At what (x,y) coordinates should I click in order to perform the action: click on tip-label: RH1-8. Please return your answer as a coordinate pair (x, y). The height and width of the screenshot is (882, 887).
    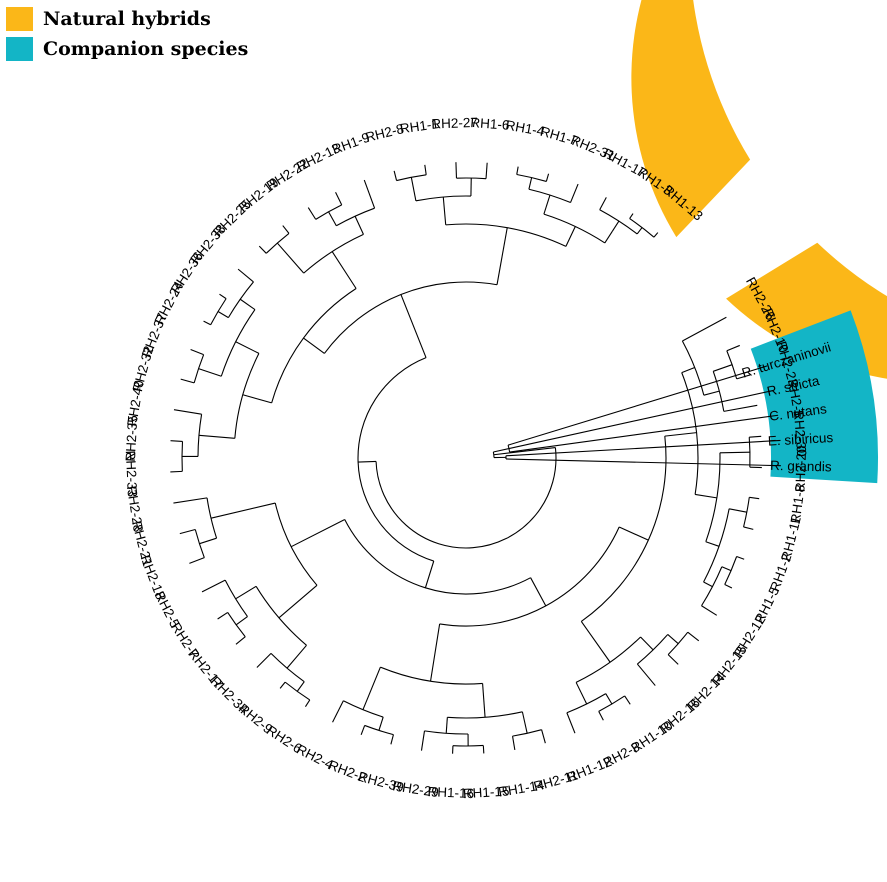
    Looking at the image, I should click on (798, 504).